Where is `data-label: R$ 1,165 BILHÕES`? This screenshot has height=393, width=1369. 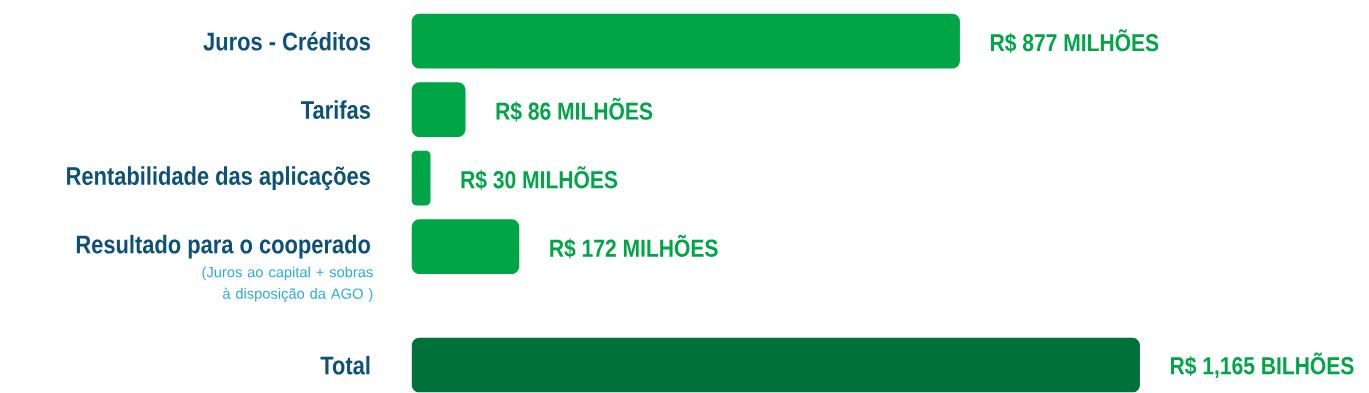
data-label: R$ 1,165 BILHÕES is located at coordinates (1262, 365).